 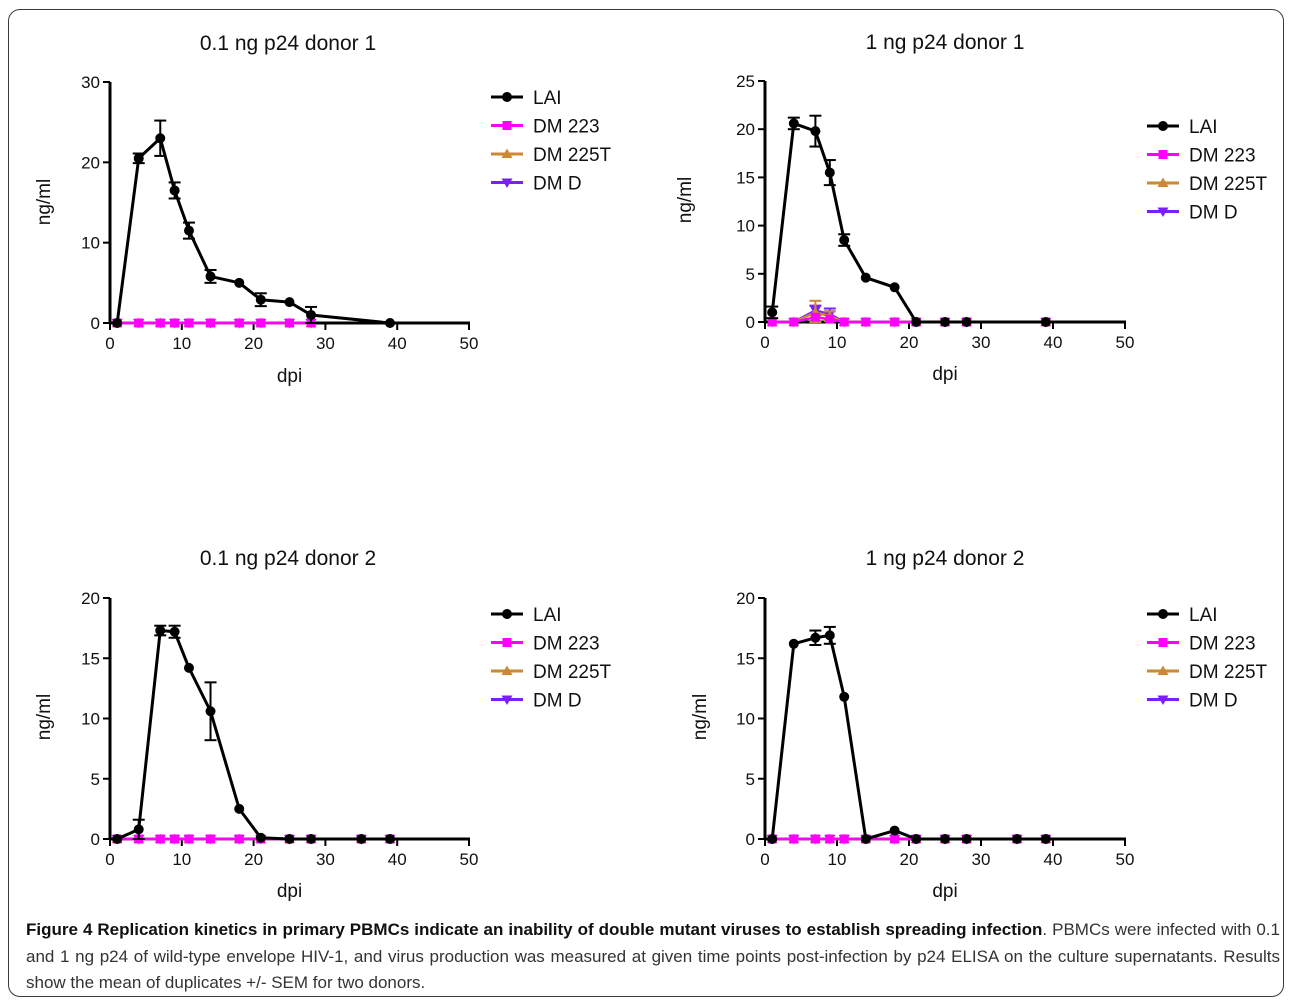 I want to click on y-tick-label: 15, so click(x=745, y=658).